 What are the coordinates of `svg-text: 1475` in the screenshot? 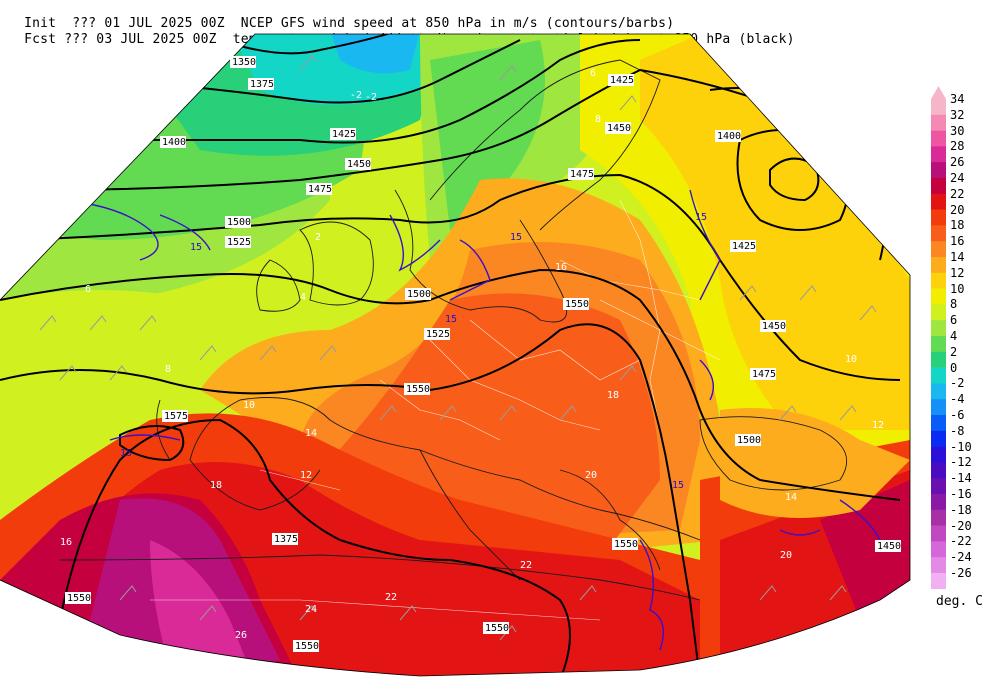 It's located at (582, 174).